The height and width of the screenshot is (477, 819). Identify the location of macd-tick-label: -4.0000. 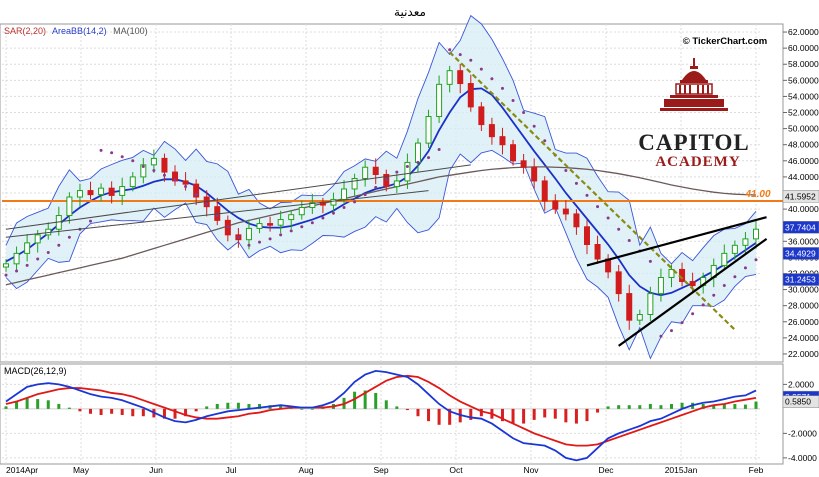
(802, 458).